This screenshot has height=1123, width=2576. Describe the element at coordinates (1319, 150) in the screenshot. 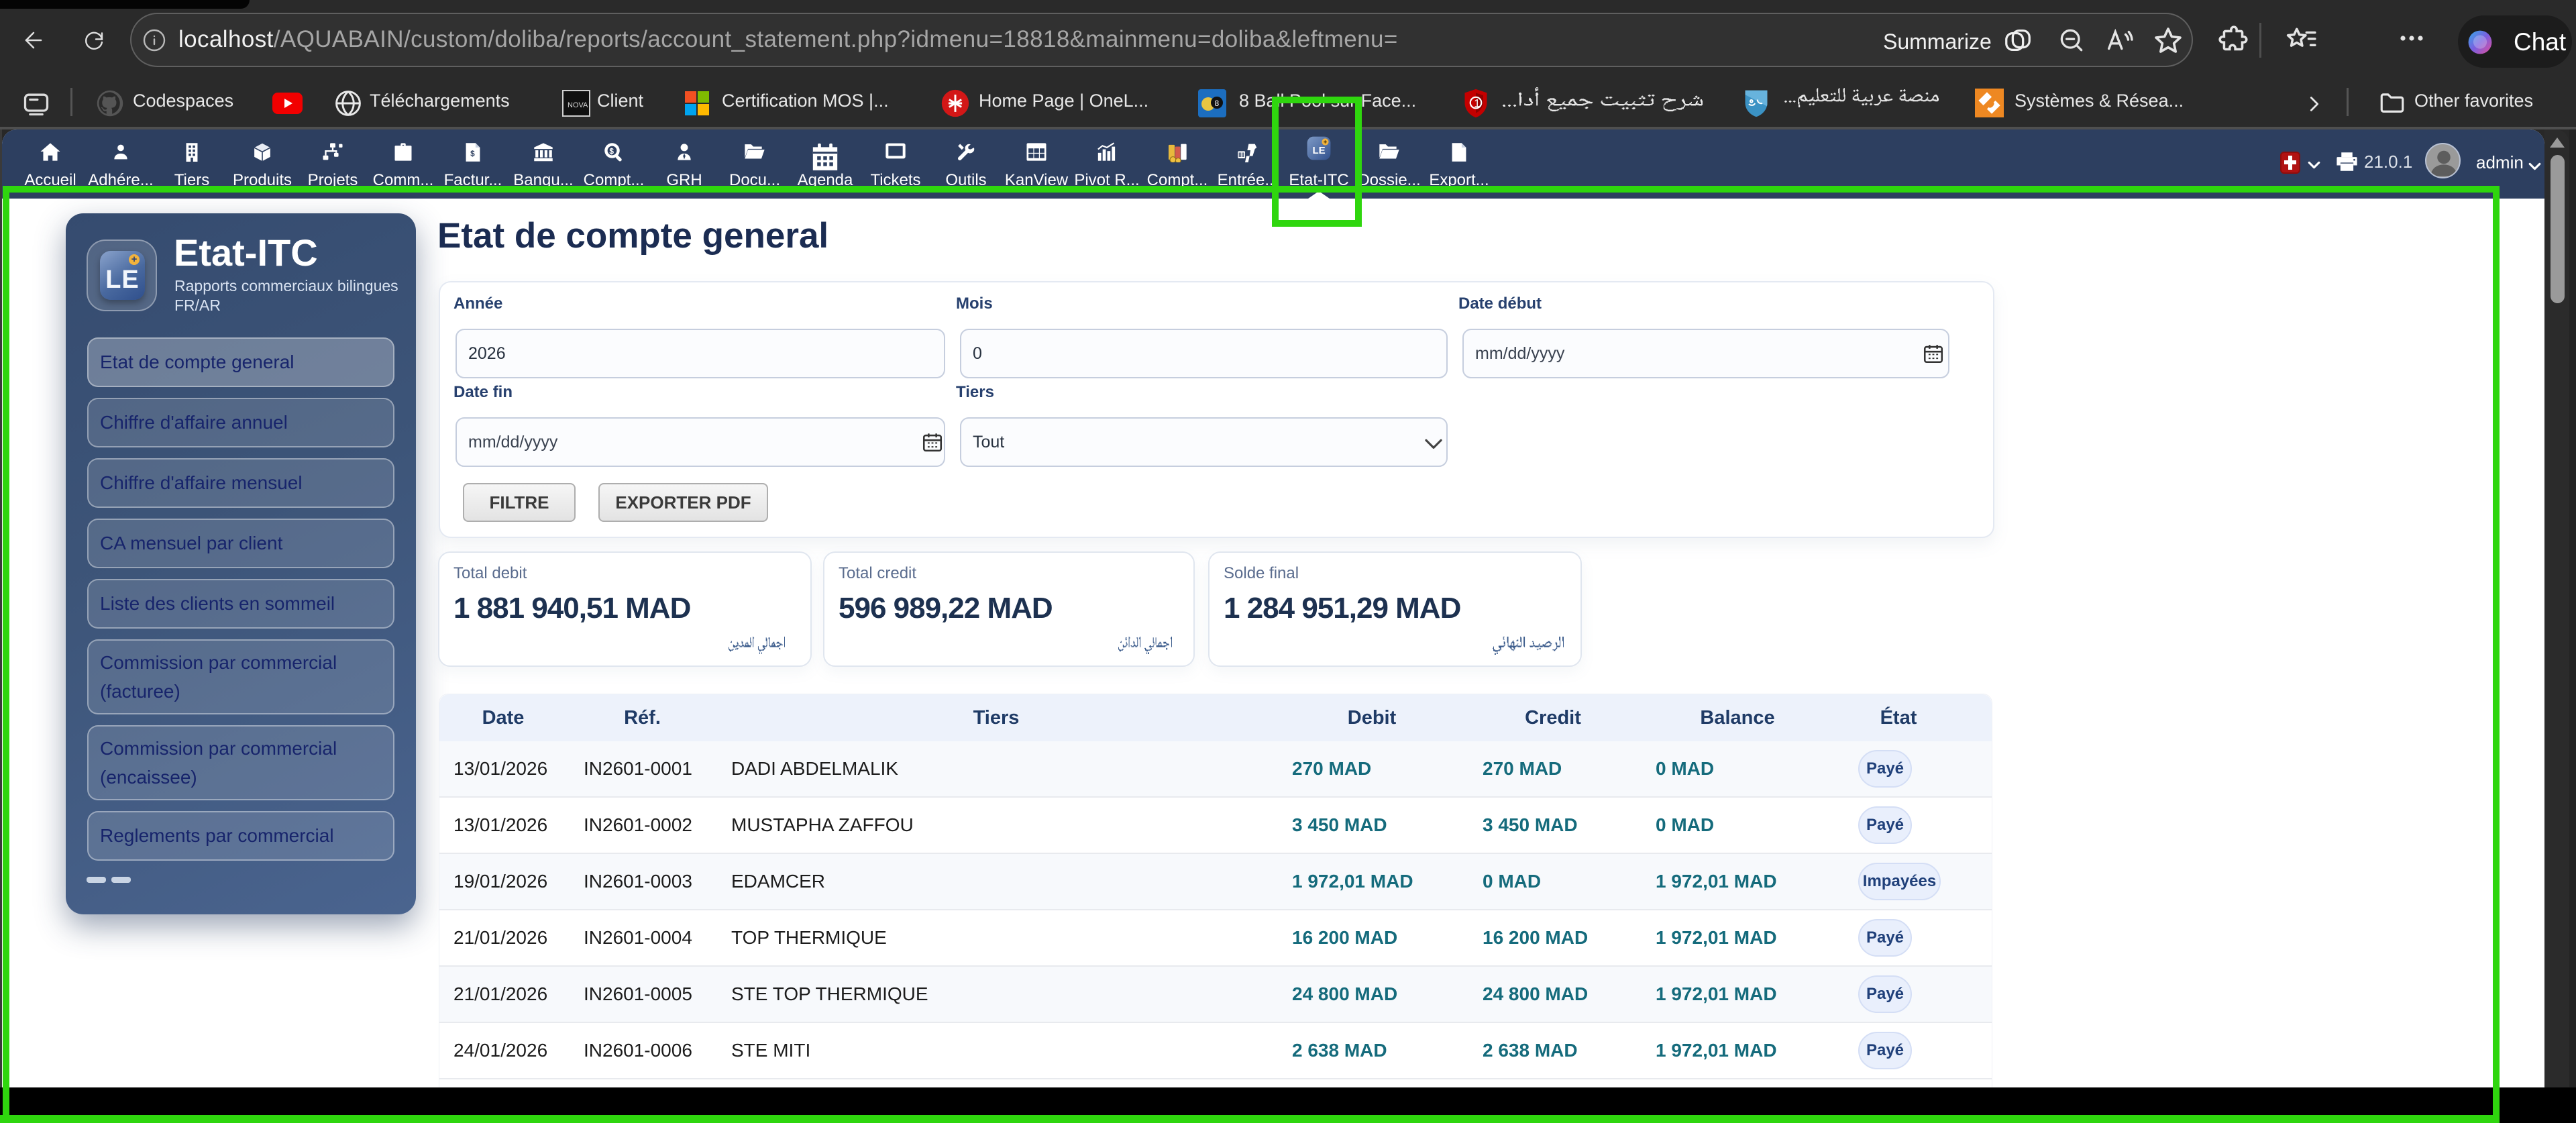

I see `svg-text: LE` at that location.